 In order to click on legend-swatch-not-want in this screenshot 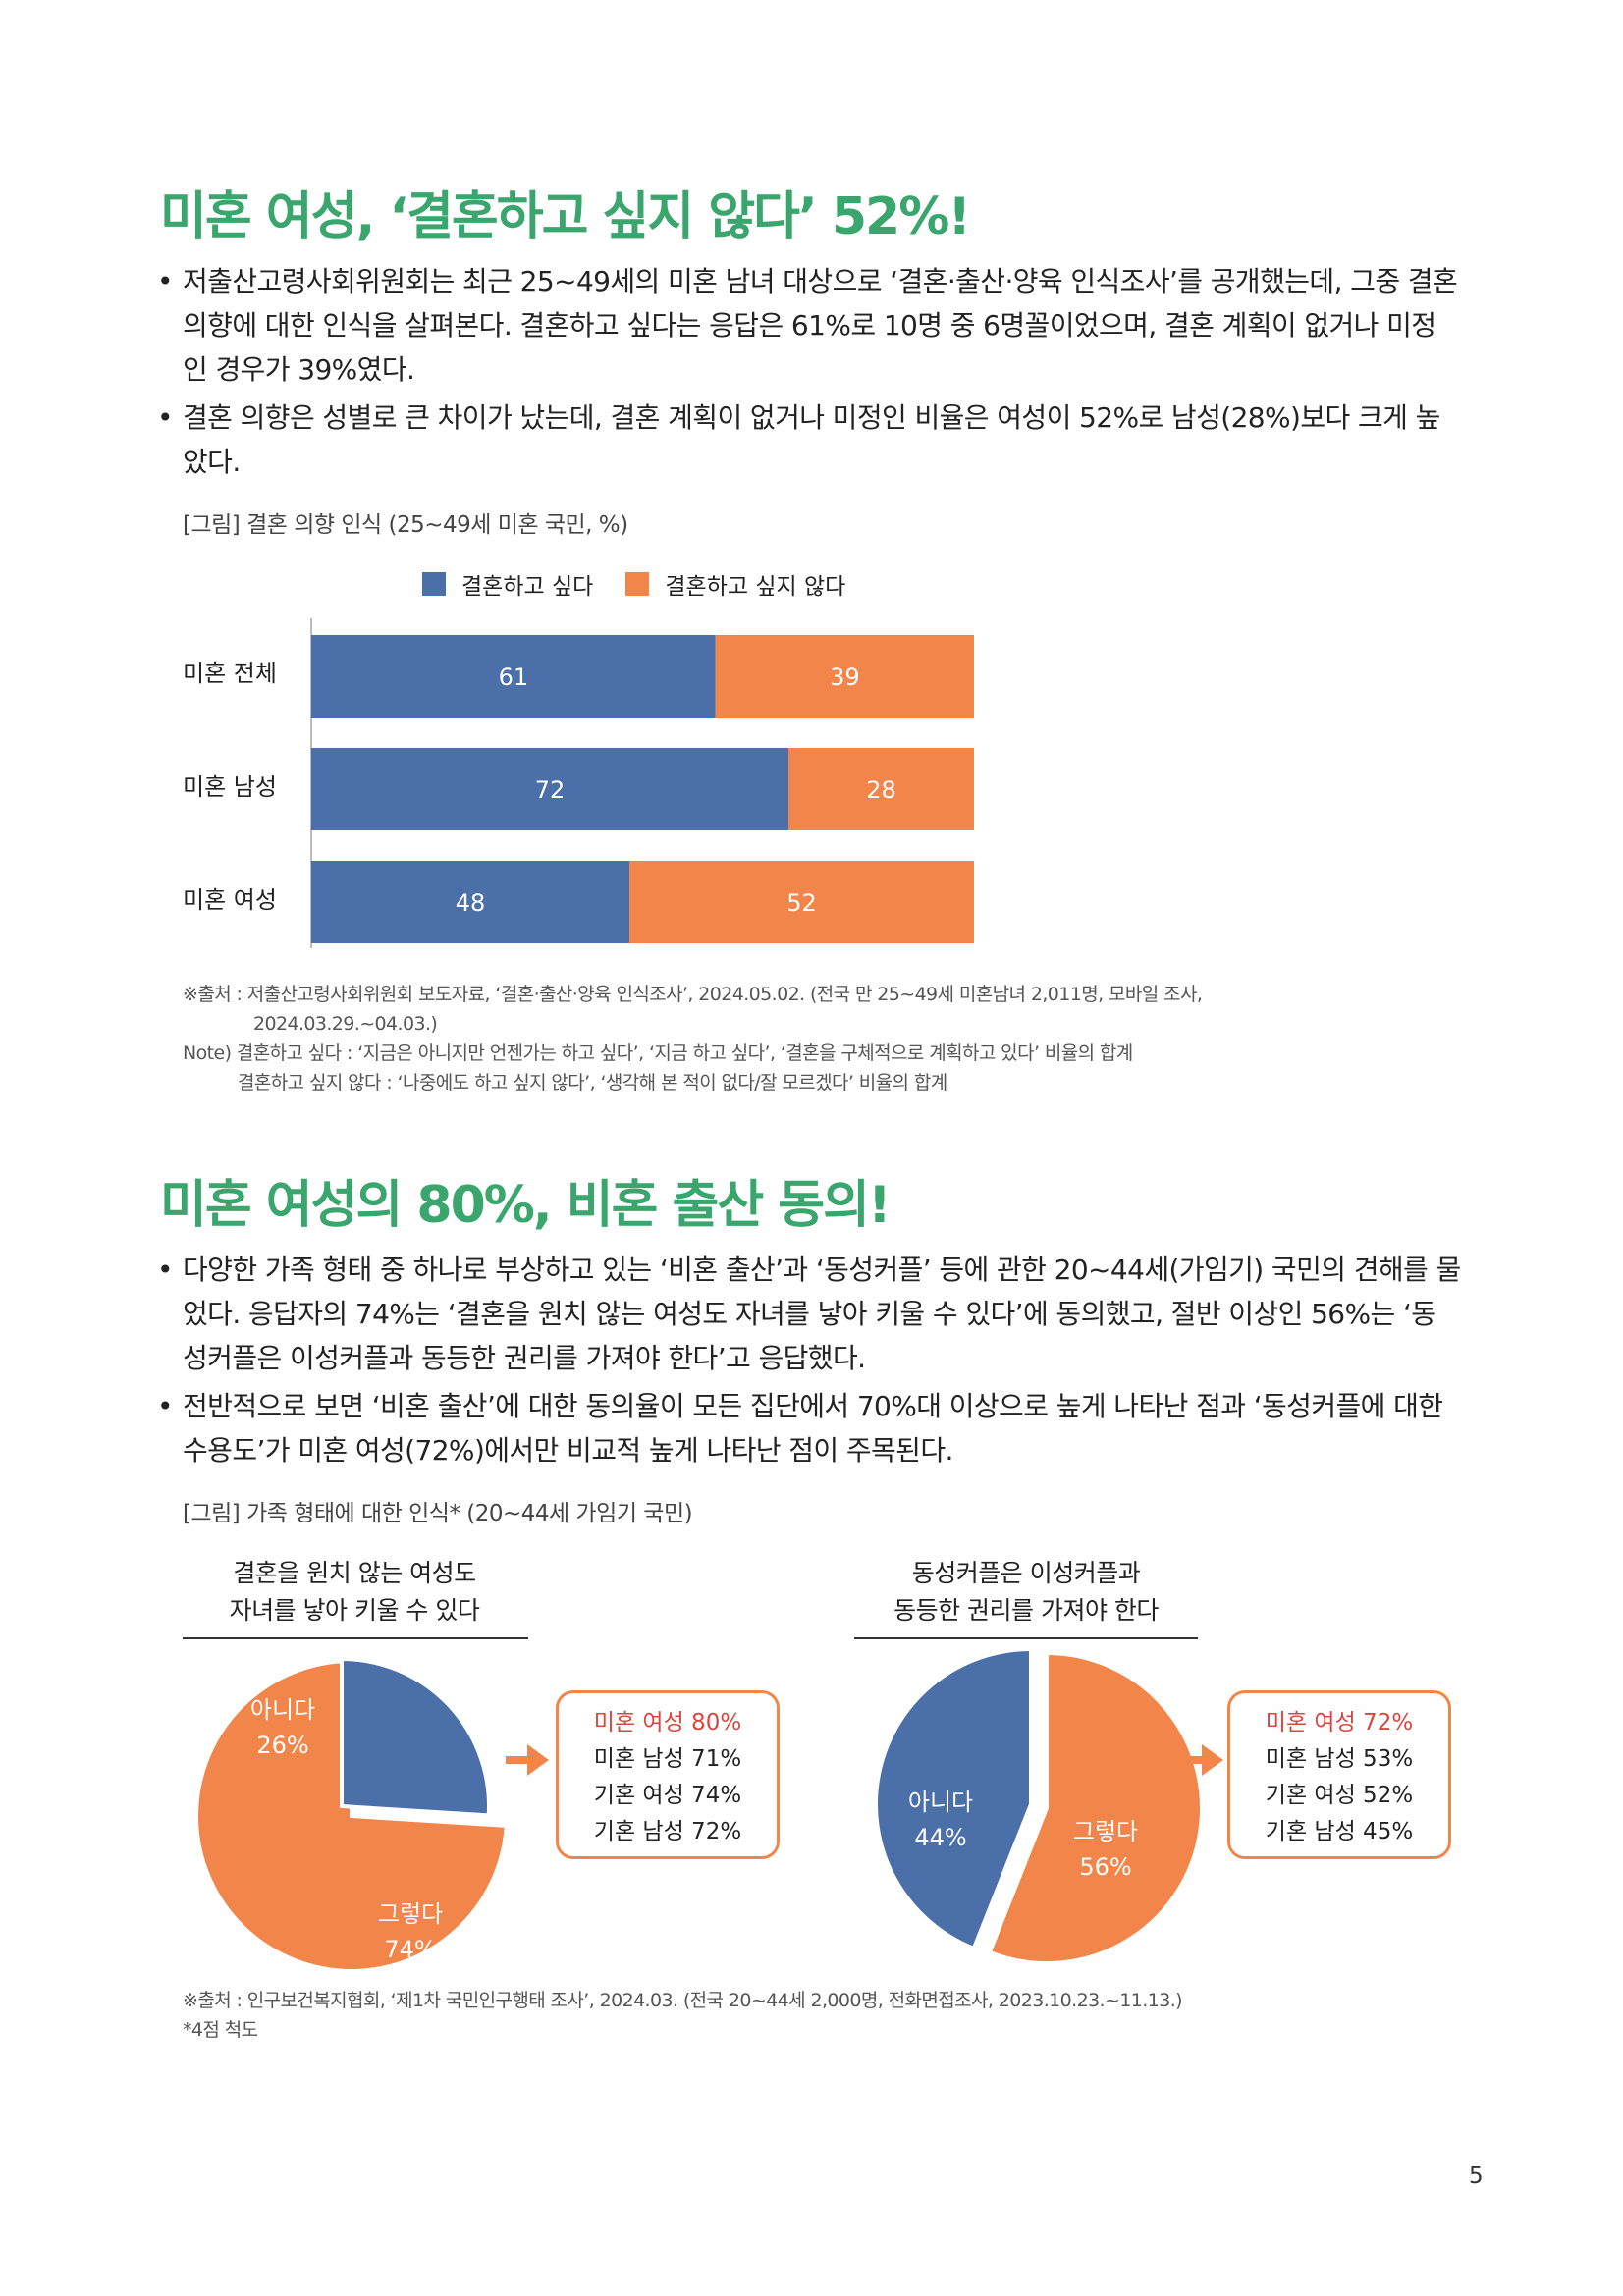, I will do `click(637, 584)`.